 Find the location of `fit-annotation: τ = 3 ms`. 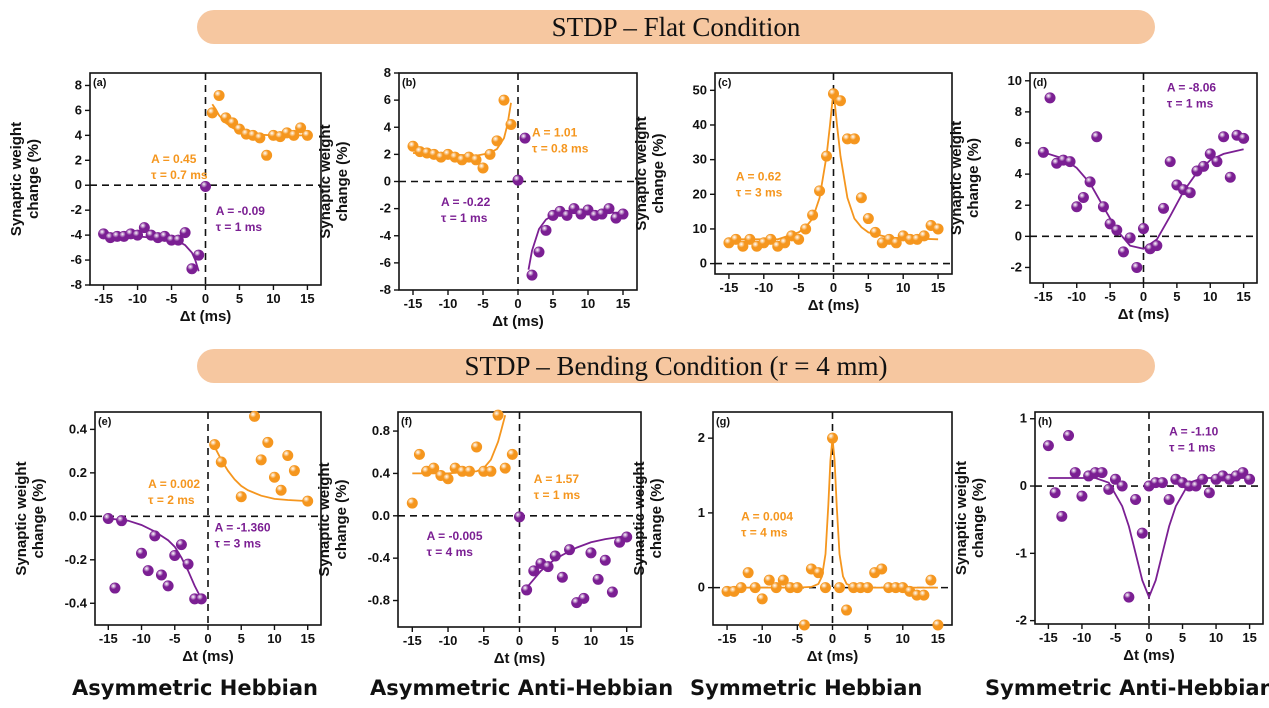

fit-annotation: τ = 3 ms is located at coordinates (759, 192).